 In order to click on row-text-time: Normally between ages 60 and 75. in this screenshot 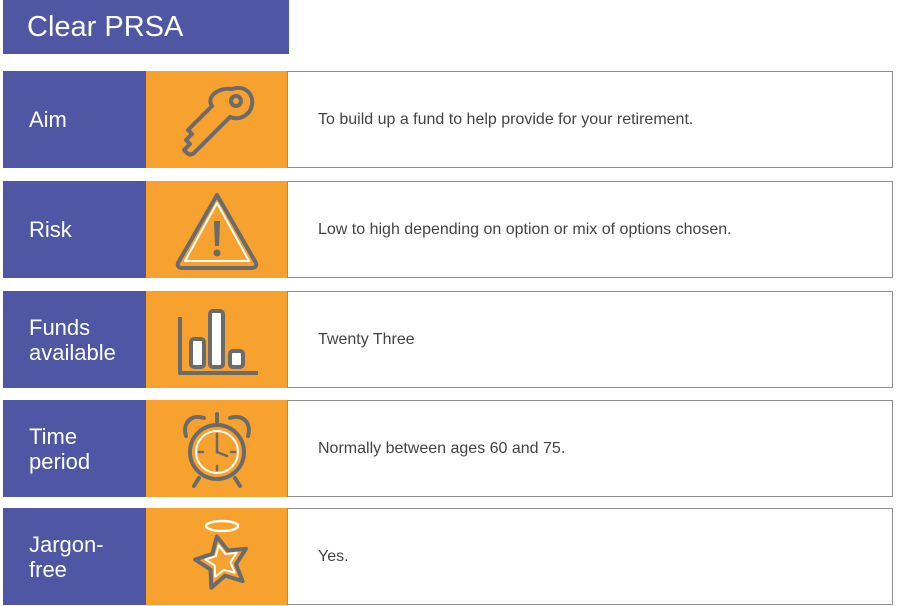, I will do `click(590, 448)`.